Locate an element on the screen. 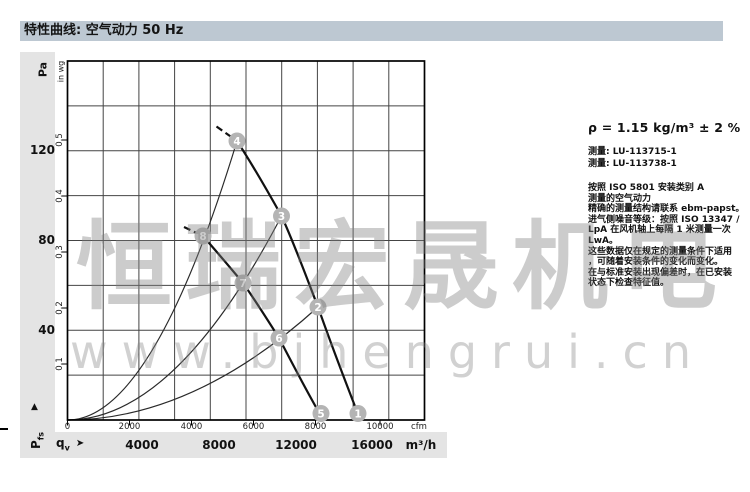 The height and width of the screenshot is (492, 750). inwg-tick-02: 0.2 is located at coordinates (60, 308).